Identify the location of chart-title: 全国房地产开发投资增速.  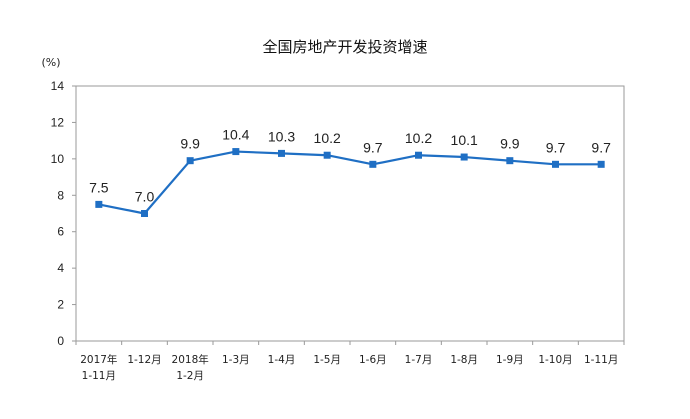
(344, 47).